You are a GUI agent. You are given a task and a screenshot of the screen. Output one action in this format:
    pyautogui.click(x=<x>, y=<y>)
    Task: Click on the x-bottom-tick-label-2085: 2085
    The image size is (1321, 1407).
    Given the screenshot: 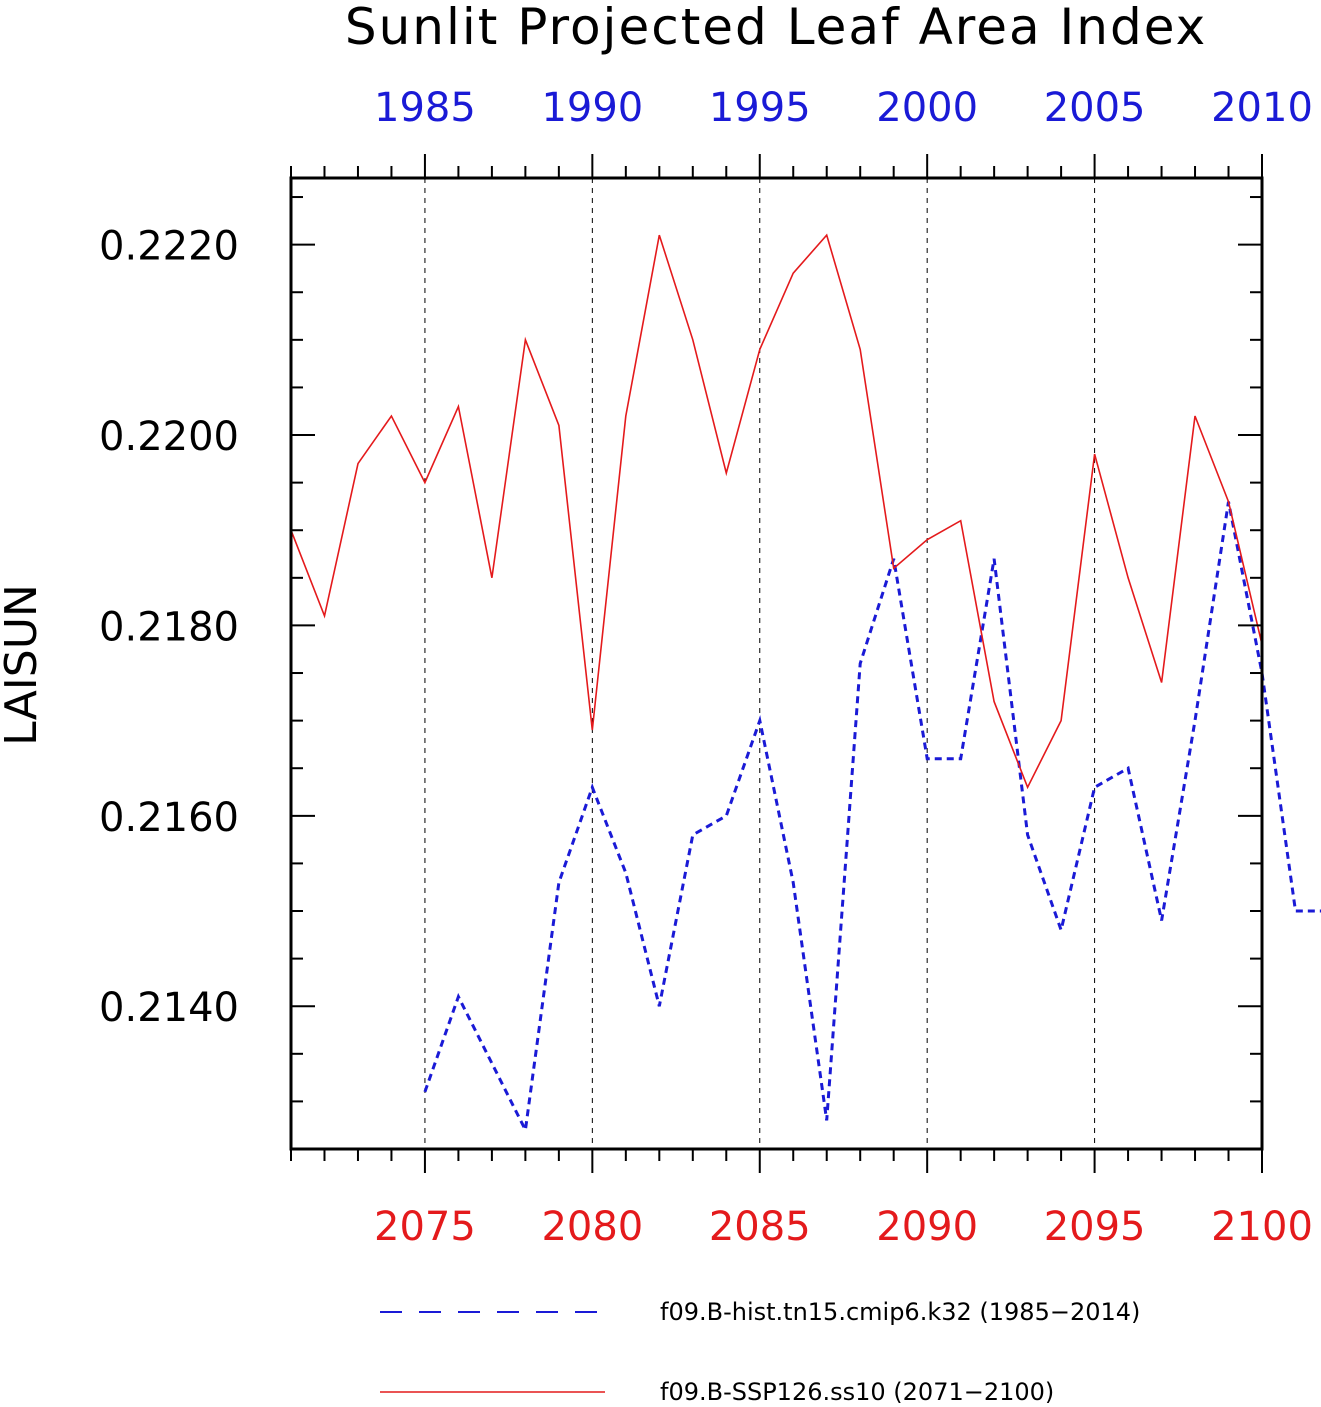 What is the action you would take?
    pyautogui.click(x=760, y=1227)
    